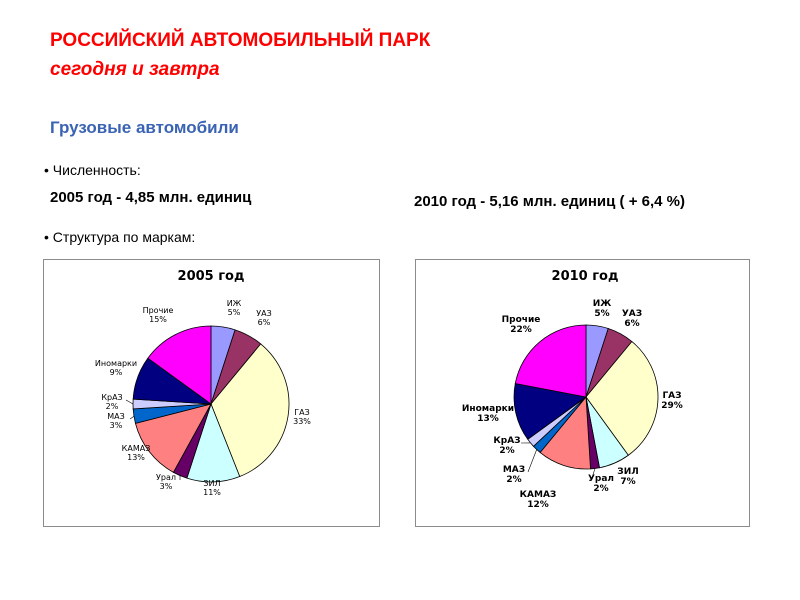 This screenshot has width=800, height=600. Describe the element at coordinates (120, 237) in the screenshot. I see `structure-label: • Структура по маркам:` at that location.